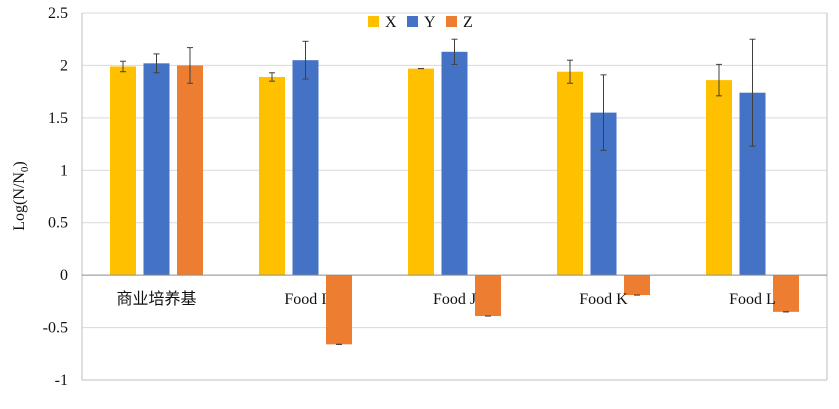  Describe the element at coordinates (373, 21) in the screenshot. I see `legend-swatch-x` at that location.